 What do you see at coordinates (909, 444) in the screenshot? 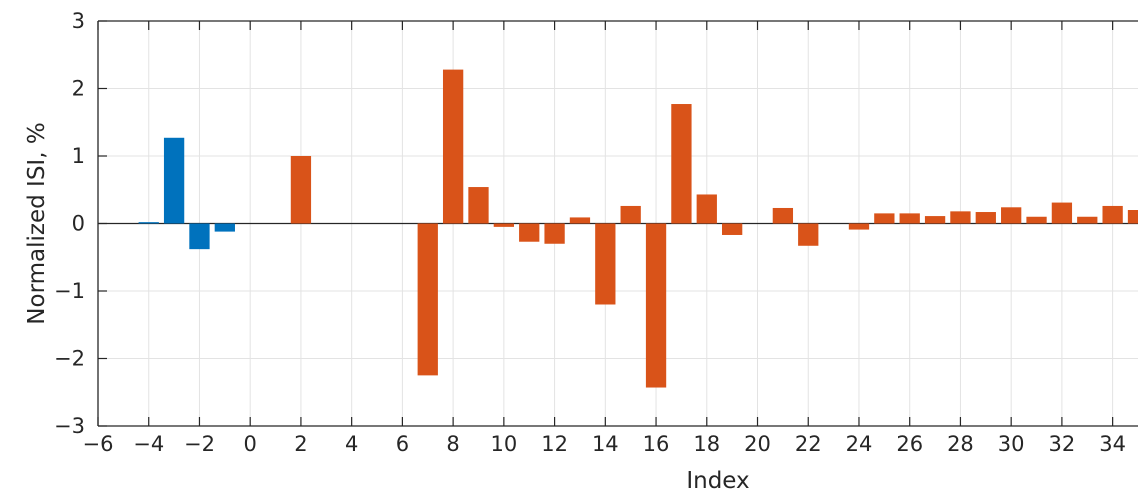
I see `x-tick-label: 26` at bounding box center [909, 444].